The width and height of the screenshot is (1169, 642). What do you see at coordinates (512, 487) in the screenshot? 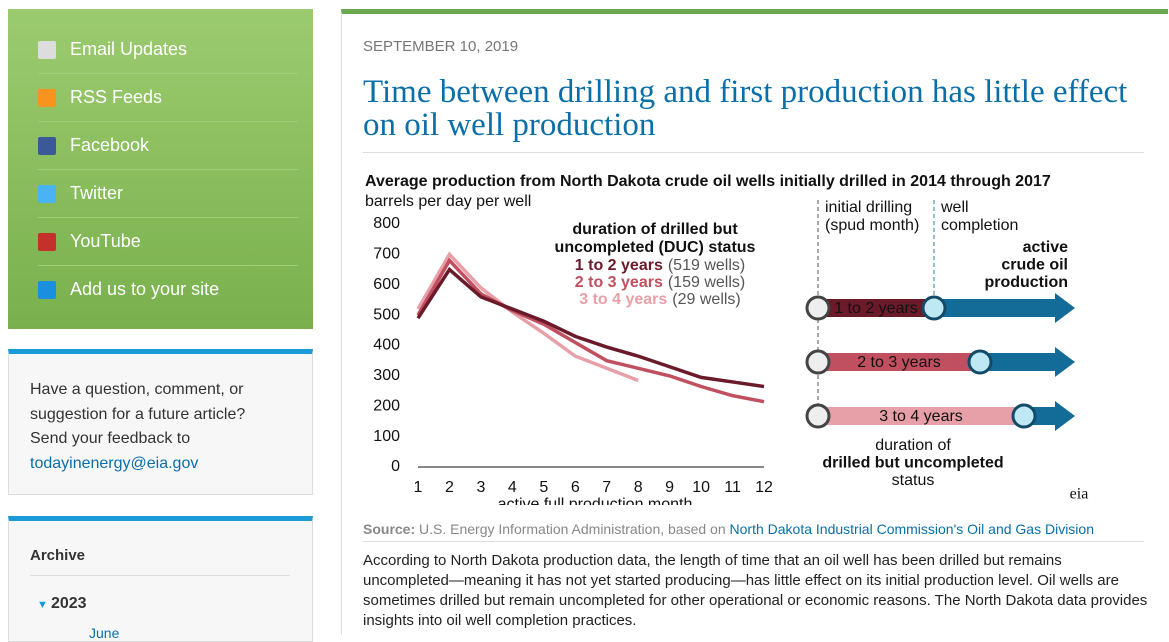
I see `x-tick-label: 4` at bounding box center [512, 487].